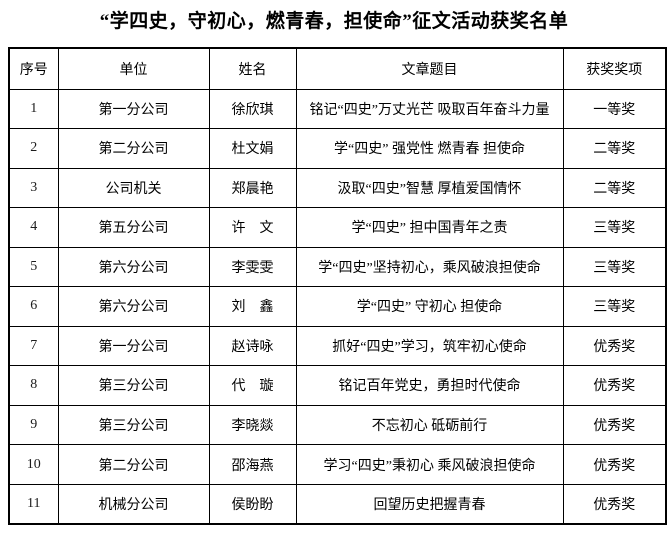 This screenshot has width=668, height=536. Describe the element at coordinates (429, 464) in the screenshot. I see `article-cell: 学习“四史”秉初心 乘风破浪担使命` at that location.